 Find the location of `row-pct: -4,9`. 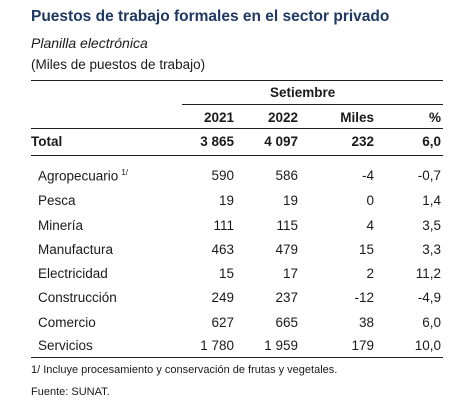

row-pct: -4,9 is located at coordinates (429, 297).